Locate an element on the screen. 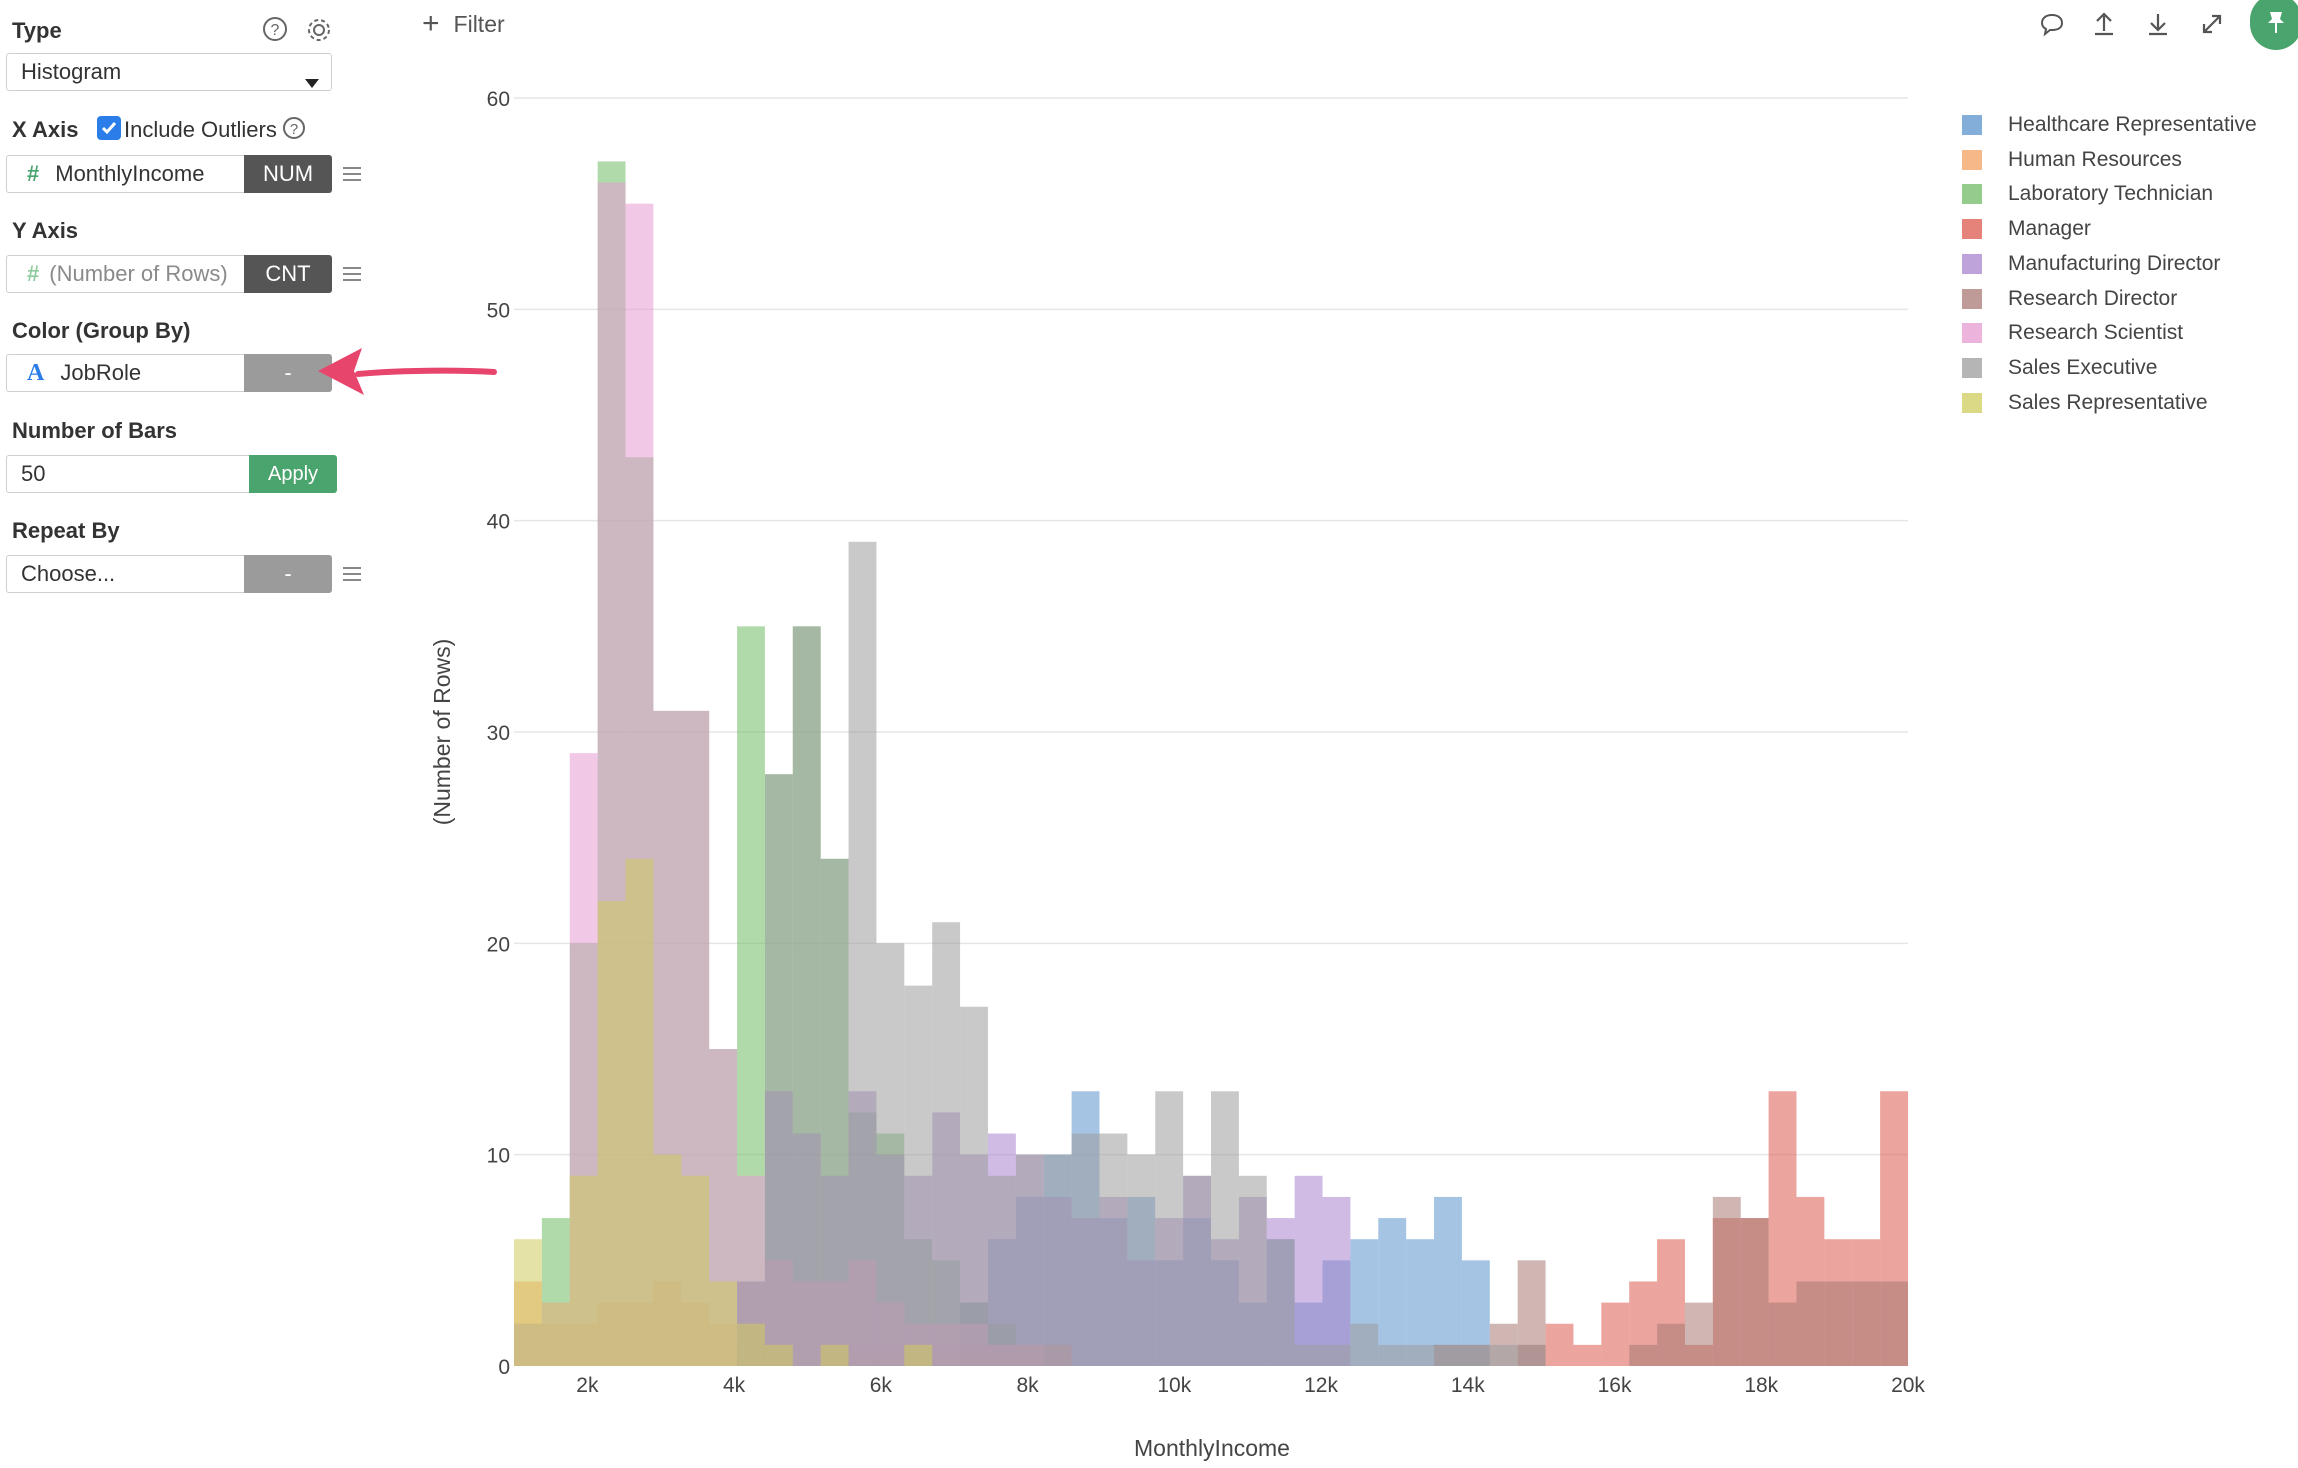 The height and width of the screenshot is (1468, 2298). x-axis-label: X Axis is located at coordinates (45, 129).